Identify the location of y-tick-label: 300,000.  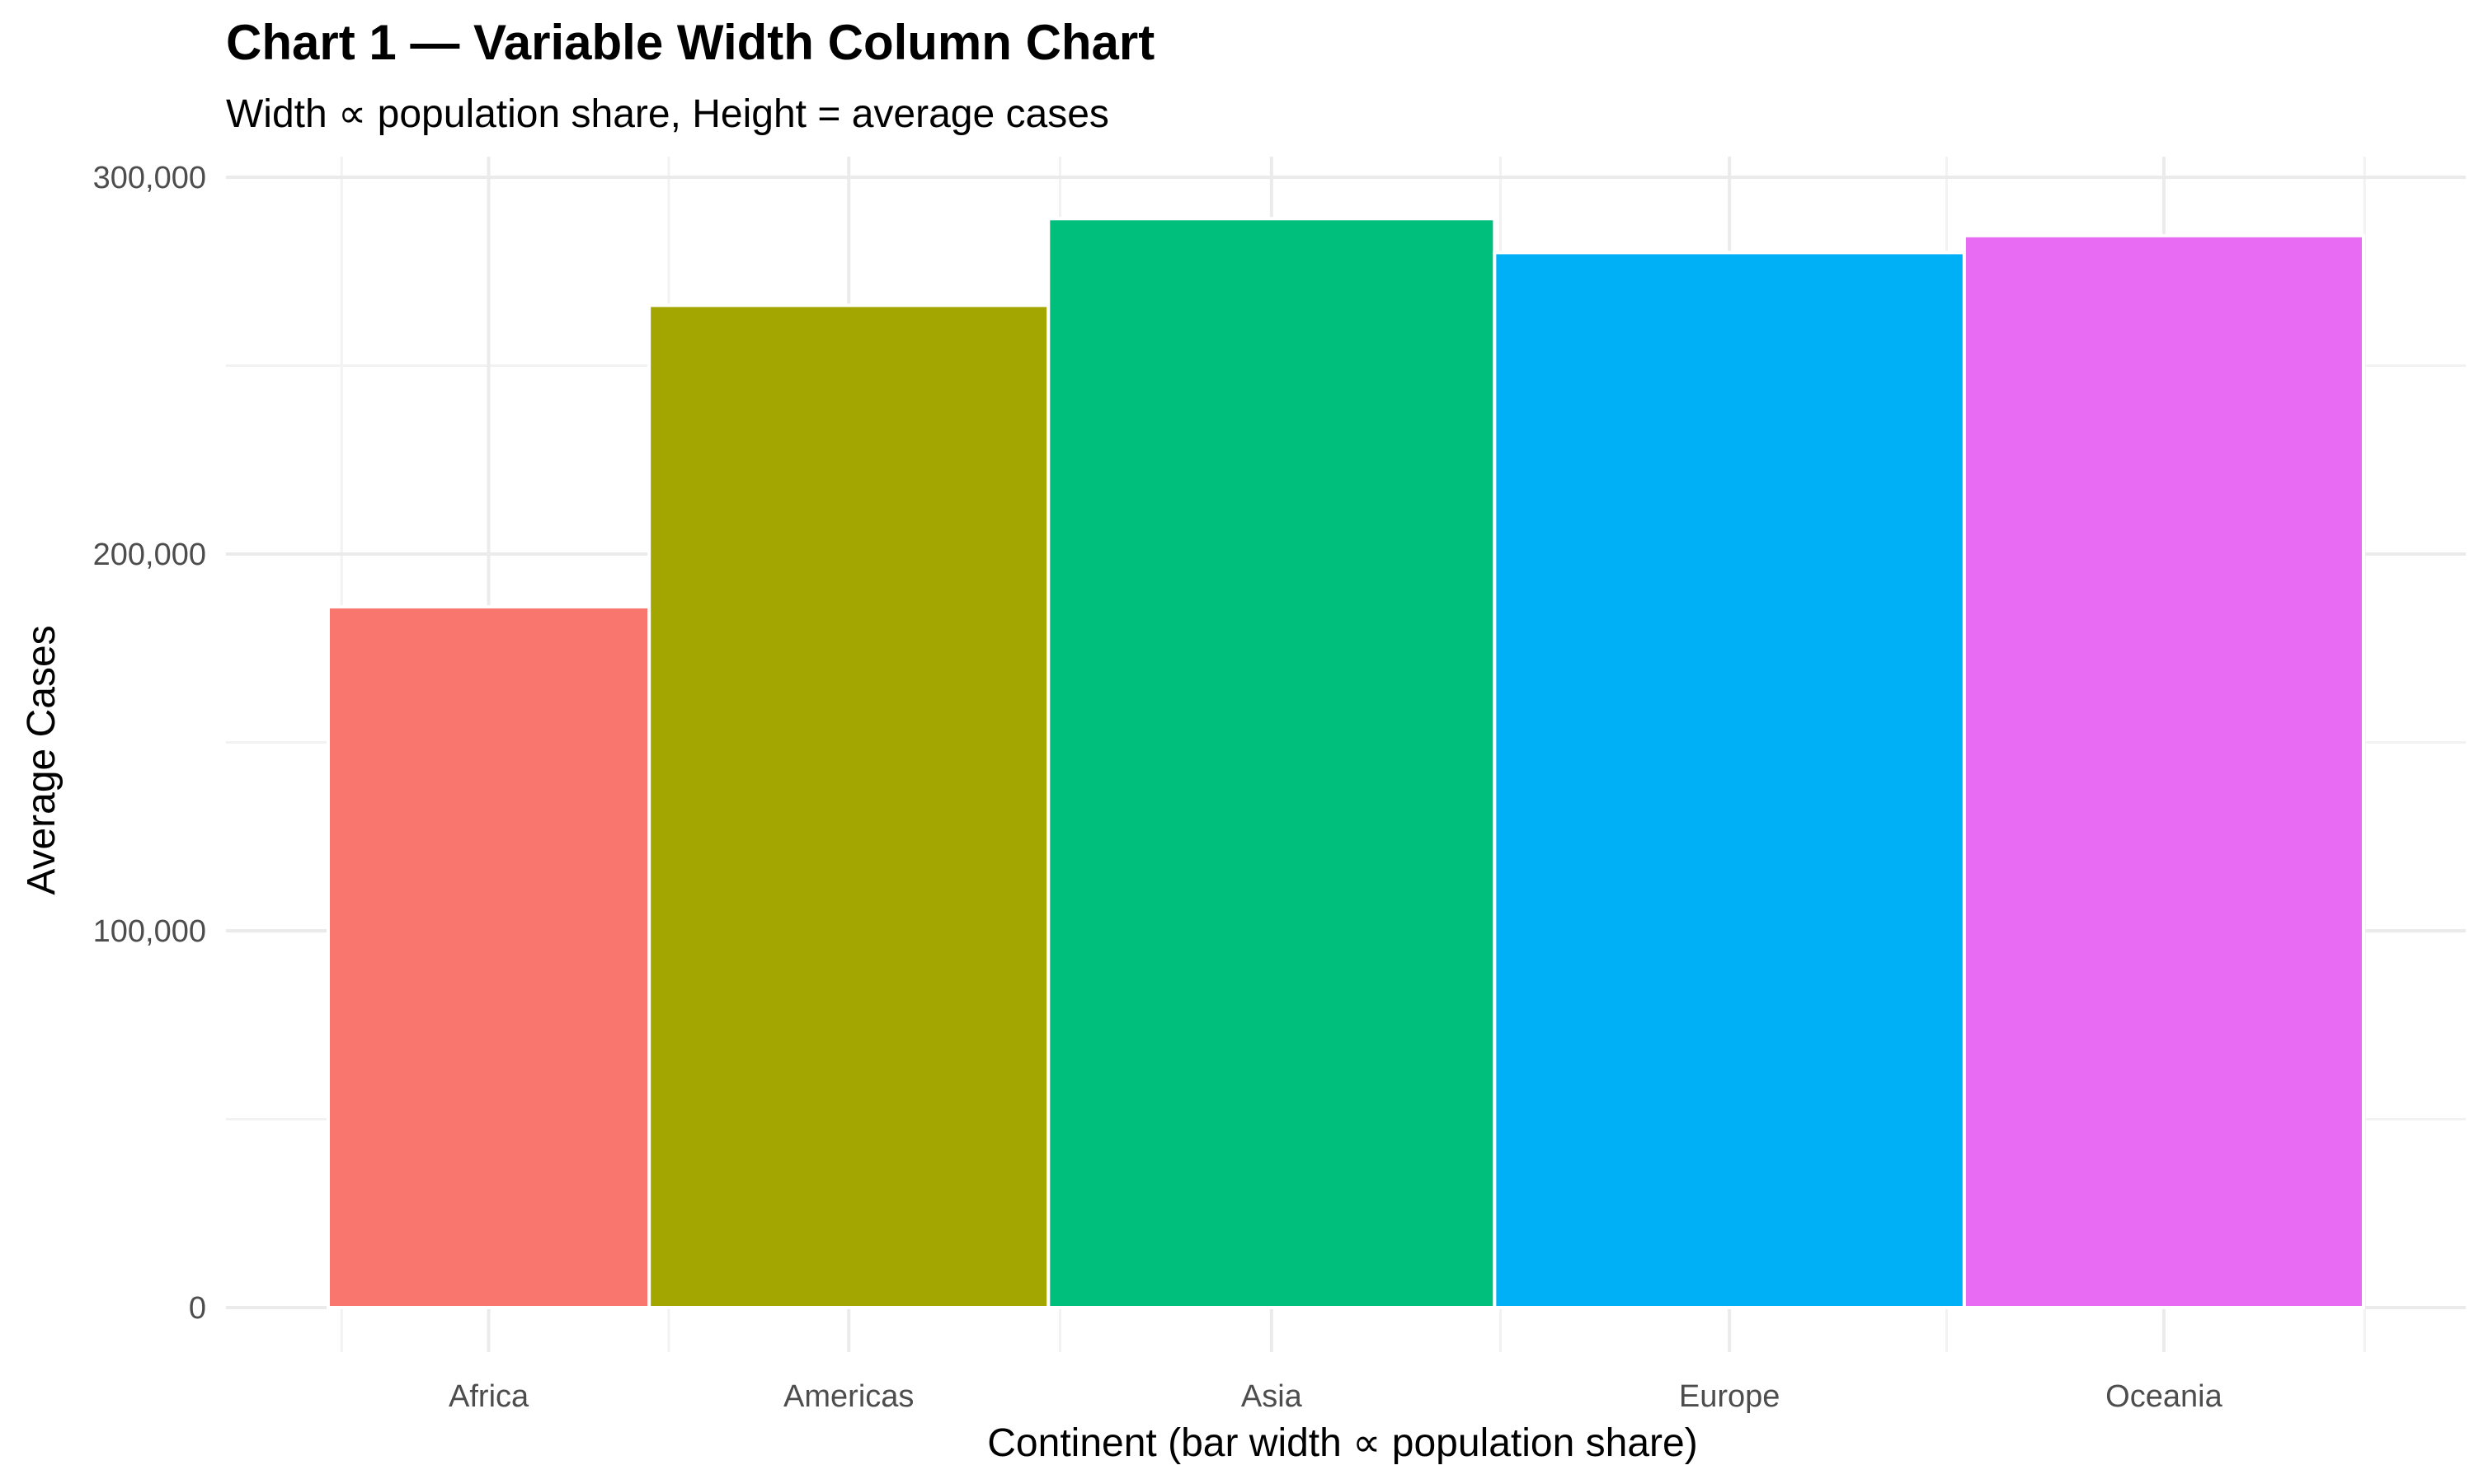
(149, 178).